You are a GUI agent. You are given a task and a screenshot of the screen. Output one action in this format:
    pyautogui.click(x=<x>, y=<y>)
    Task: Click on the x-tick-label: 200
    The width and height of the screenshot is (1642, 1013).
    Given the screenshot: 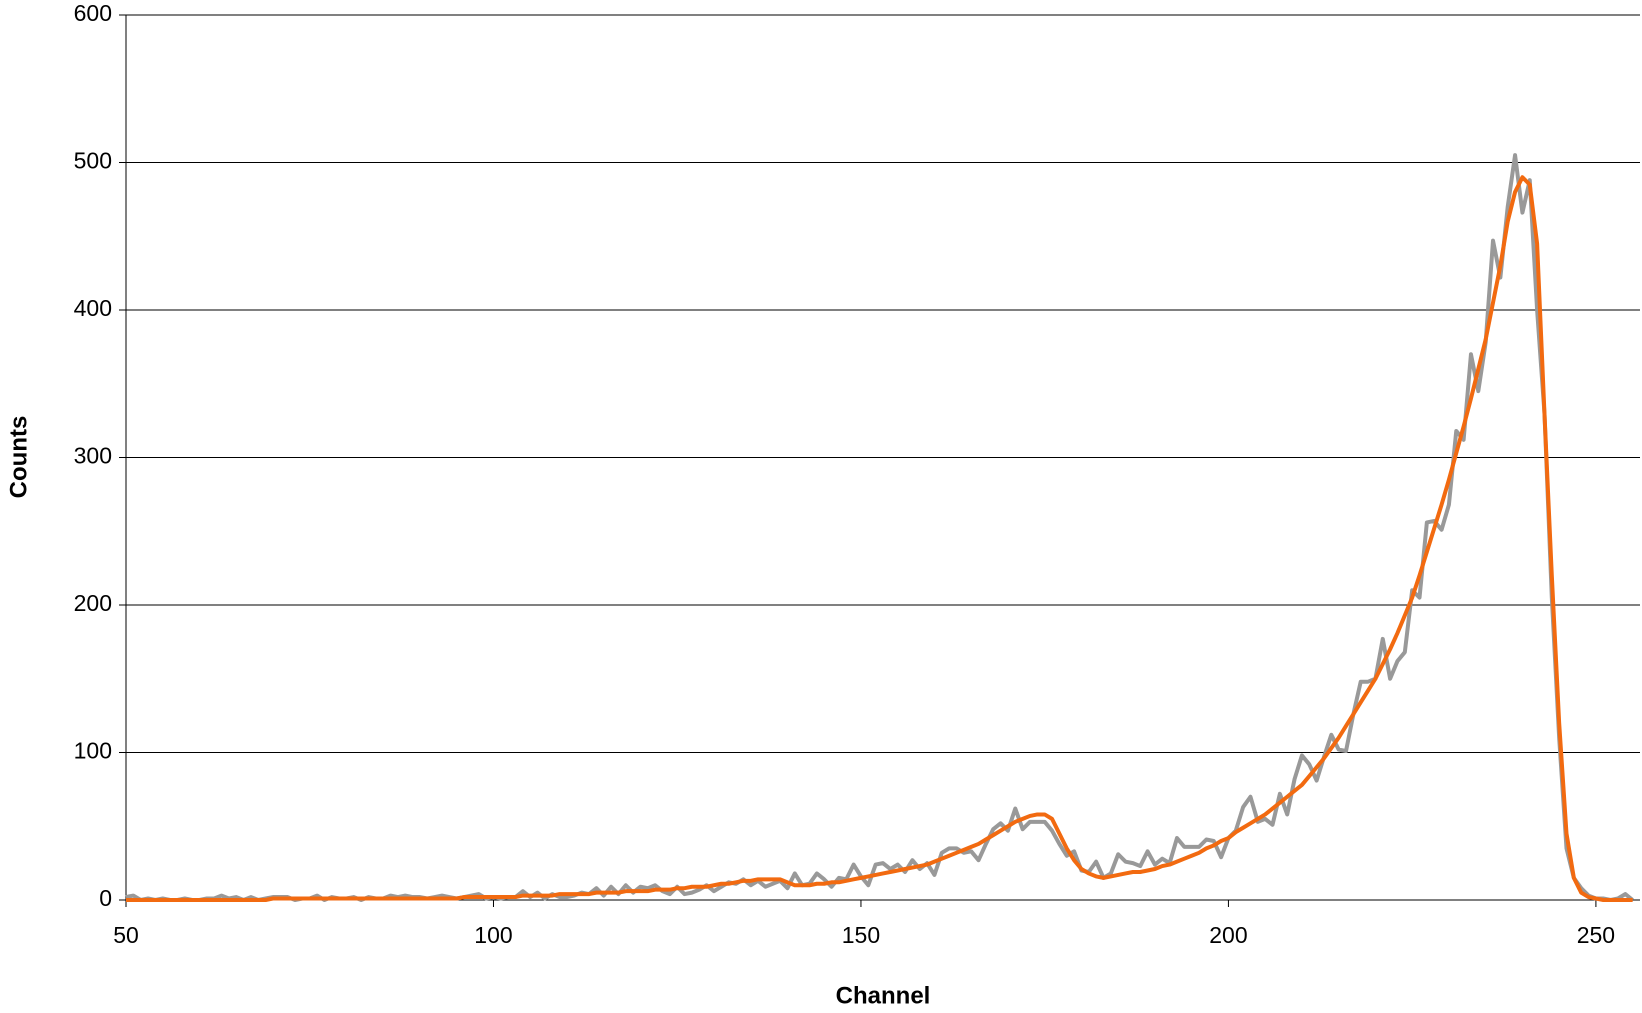 What is the action you would take?
    pyautogui.click(x=1228, y=935)
    